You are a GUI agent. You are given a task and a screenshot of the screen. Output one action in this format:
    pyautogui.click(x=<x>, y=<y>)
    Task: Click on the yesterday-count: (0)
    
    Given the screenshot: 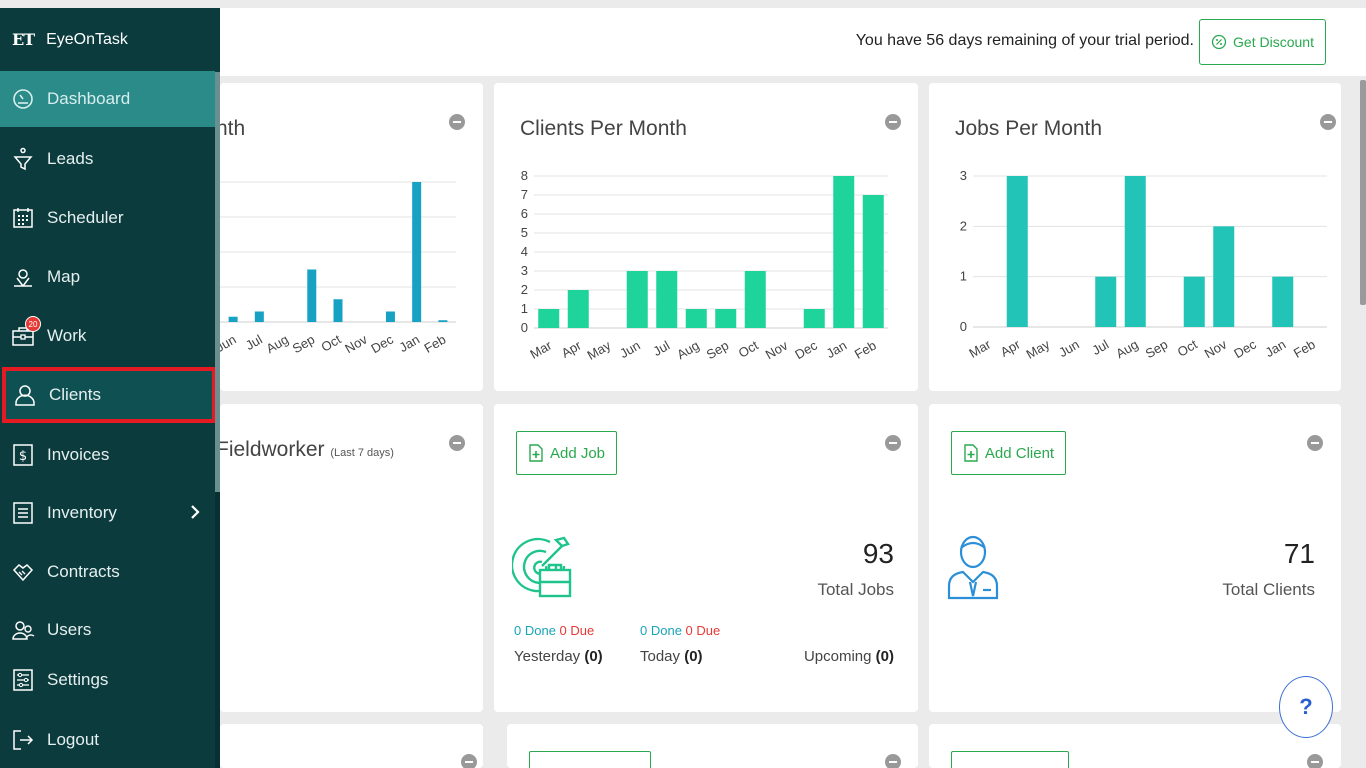 What is the action you would take?
    pyautogui.click(x=593, y=656)
    